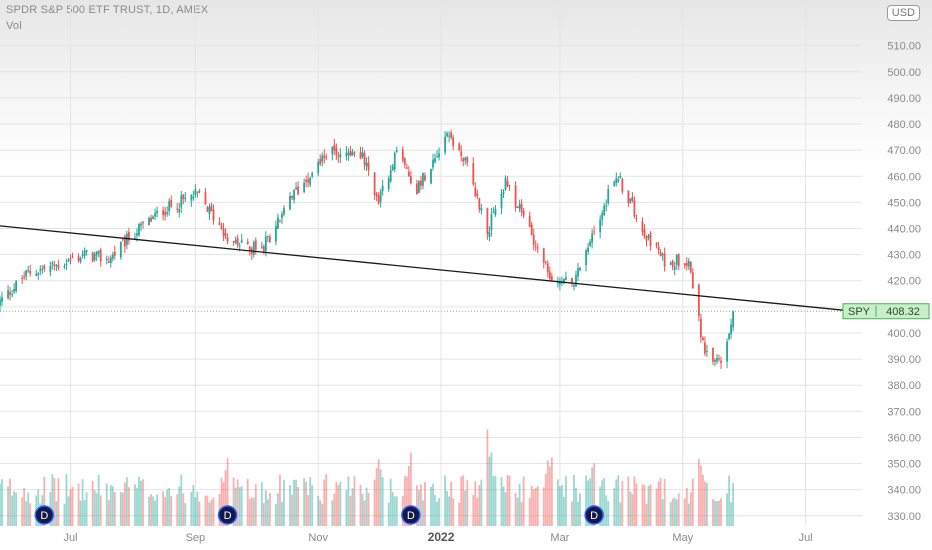 The image size is (932, 550). I want to click on dividend-marker-label: D, so click(228, 516).